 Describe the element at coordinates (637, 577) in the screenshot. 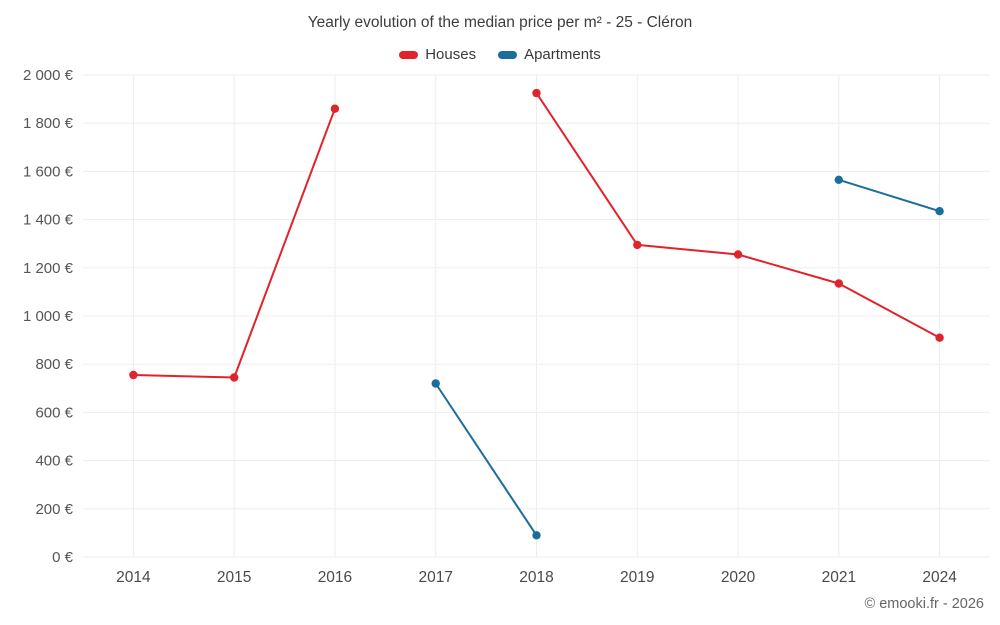

I see `x-axis-tick-label: 2019` at that location.